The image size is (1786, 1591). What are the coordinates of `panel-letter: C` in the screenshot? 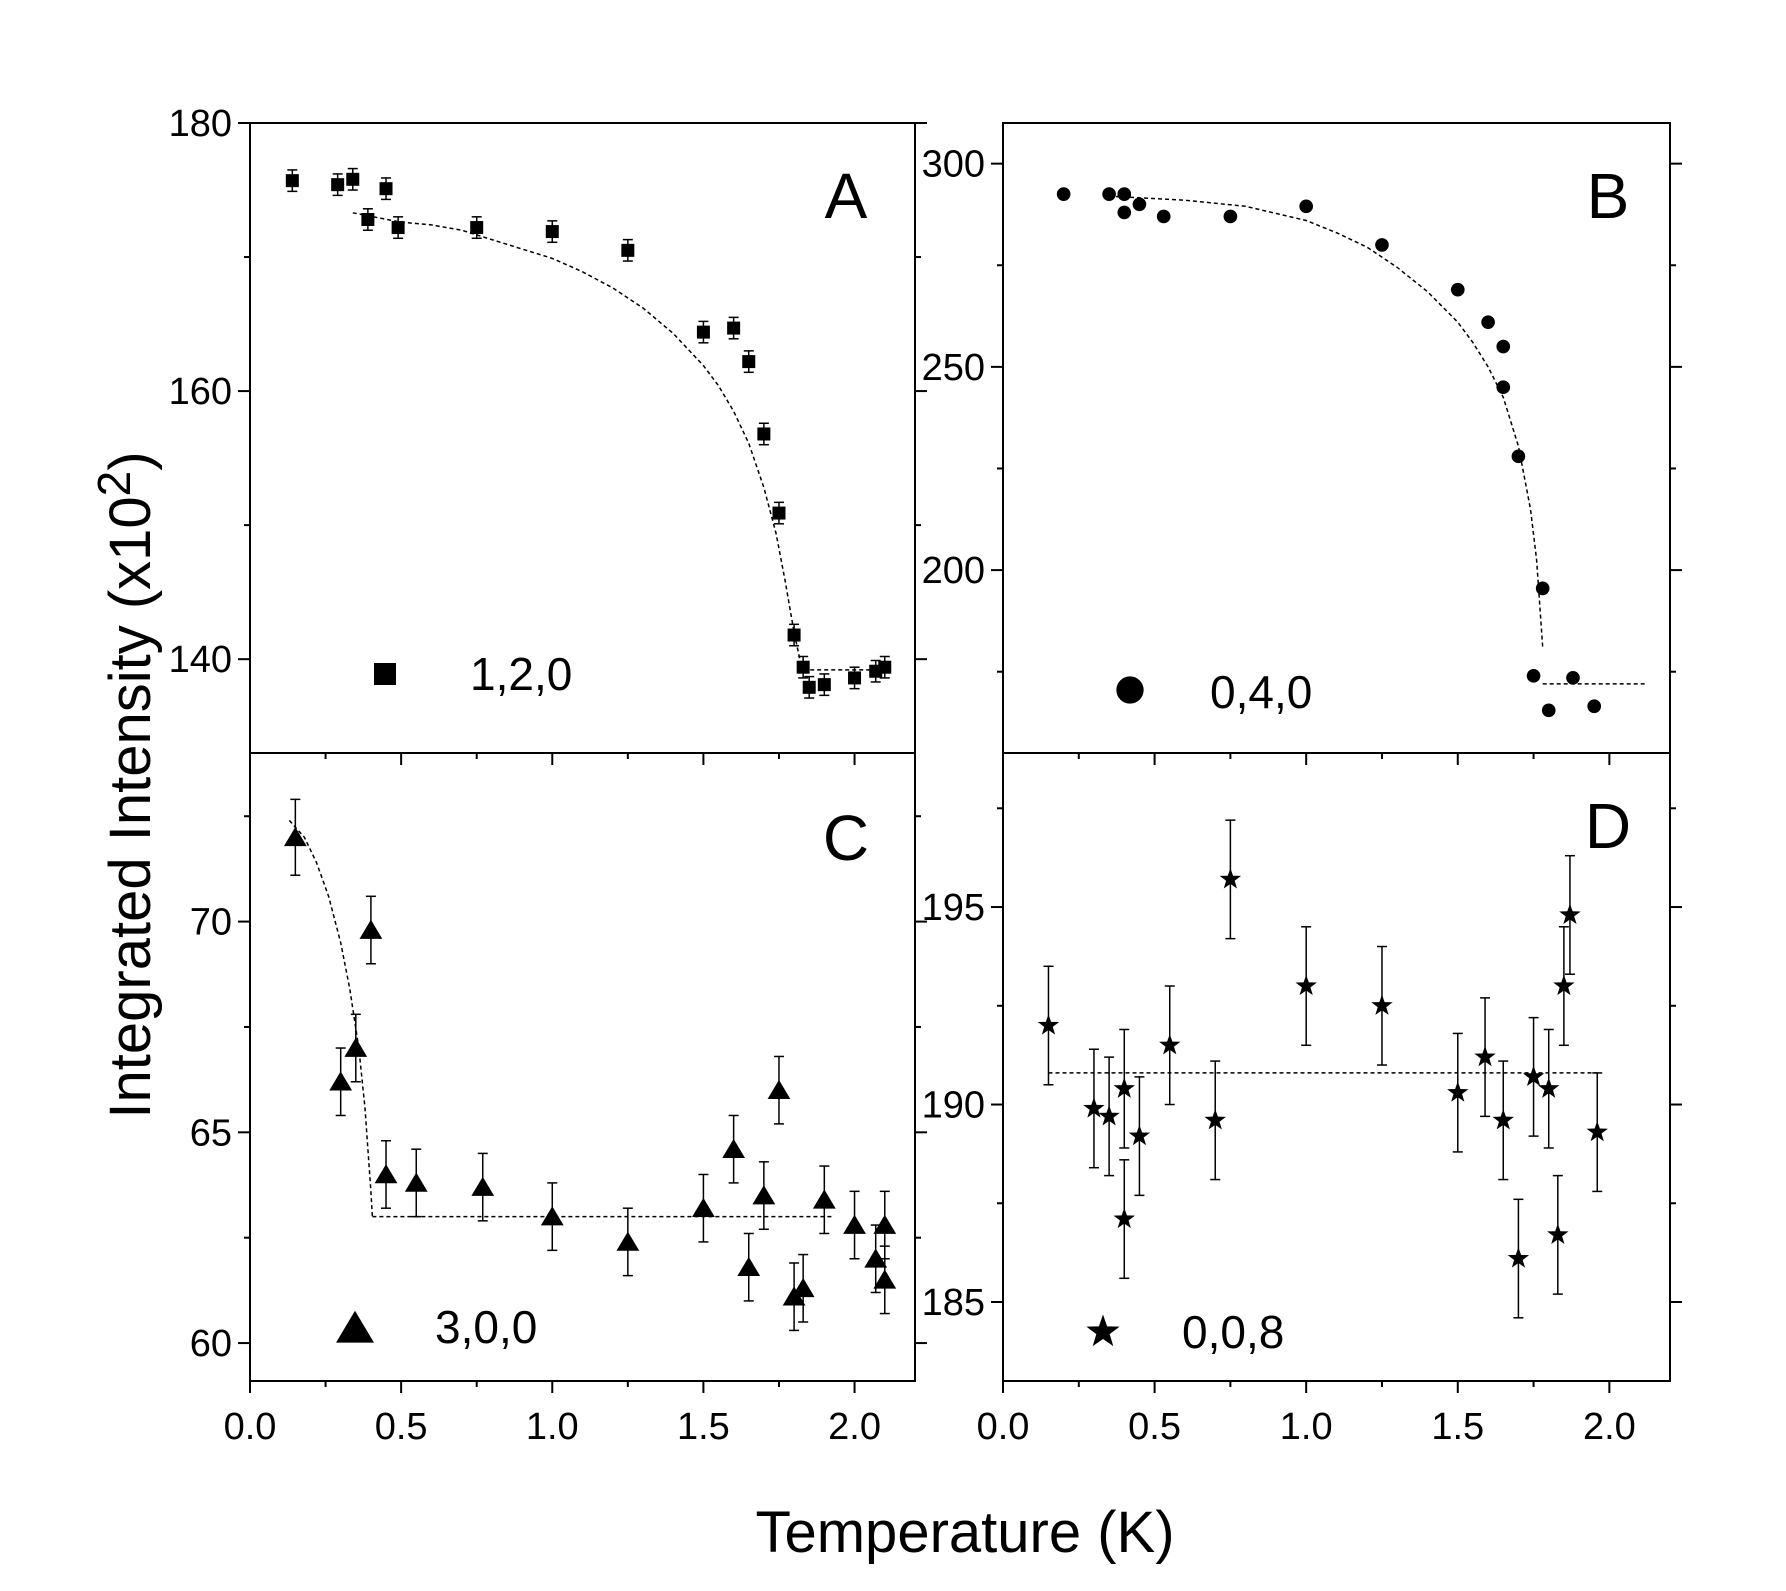 It's located at (846, 838).